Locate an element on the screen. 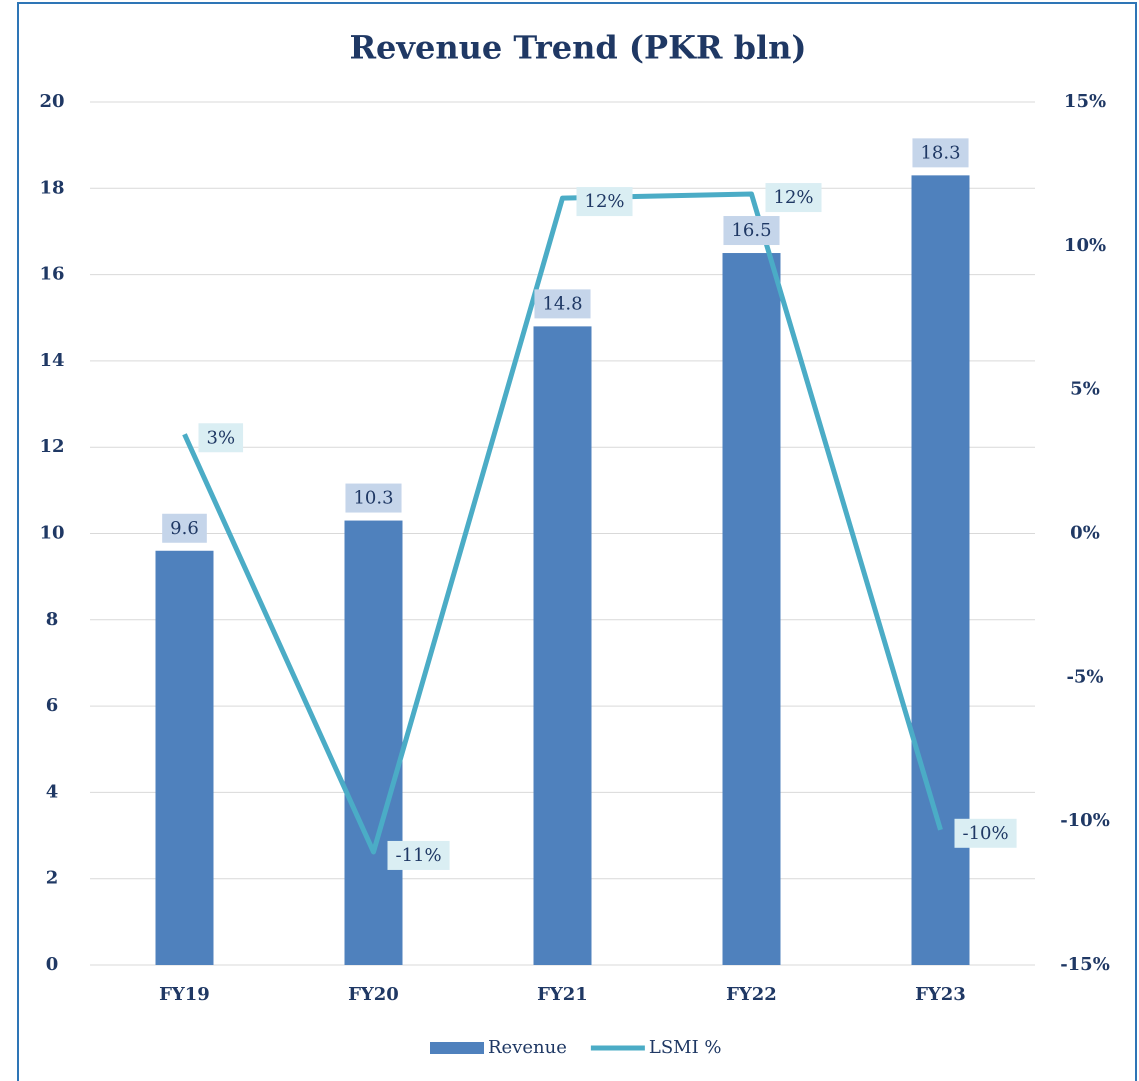 The image size is (1139, 1081). line-value-label: -10% is located at coordinates (986, 833).